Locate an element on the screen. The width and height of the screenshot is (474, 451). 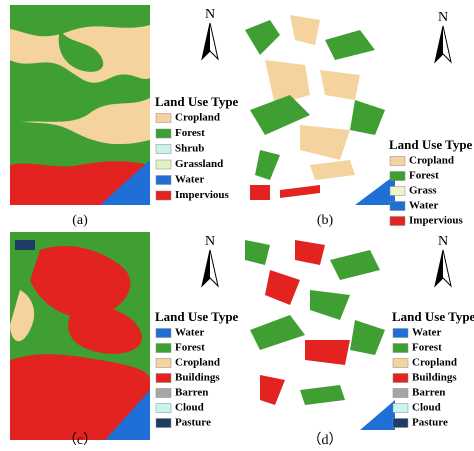
map-b is located at coordinates (320, 110).